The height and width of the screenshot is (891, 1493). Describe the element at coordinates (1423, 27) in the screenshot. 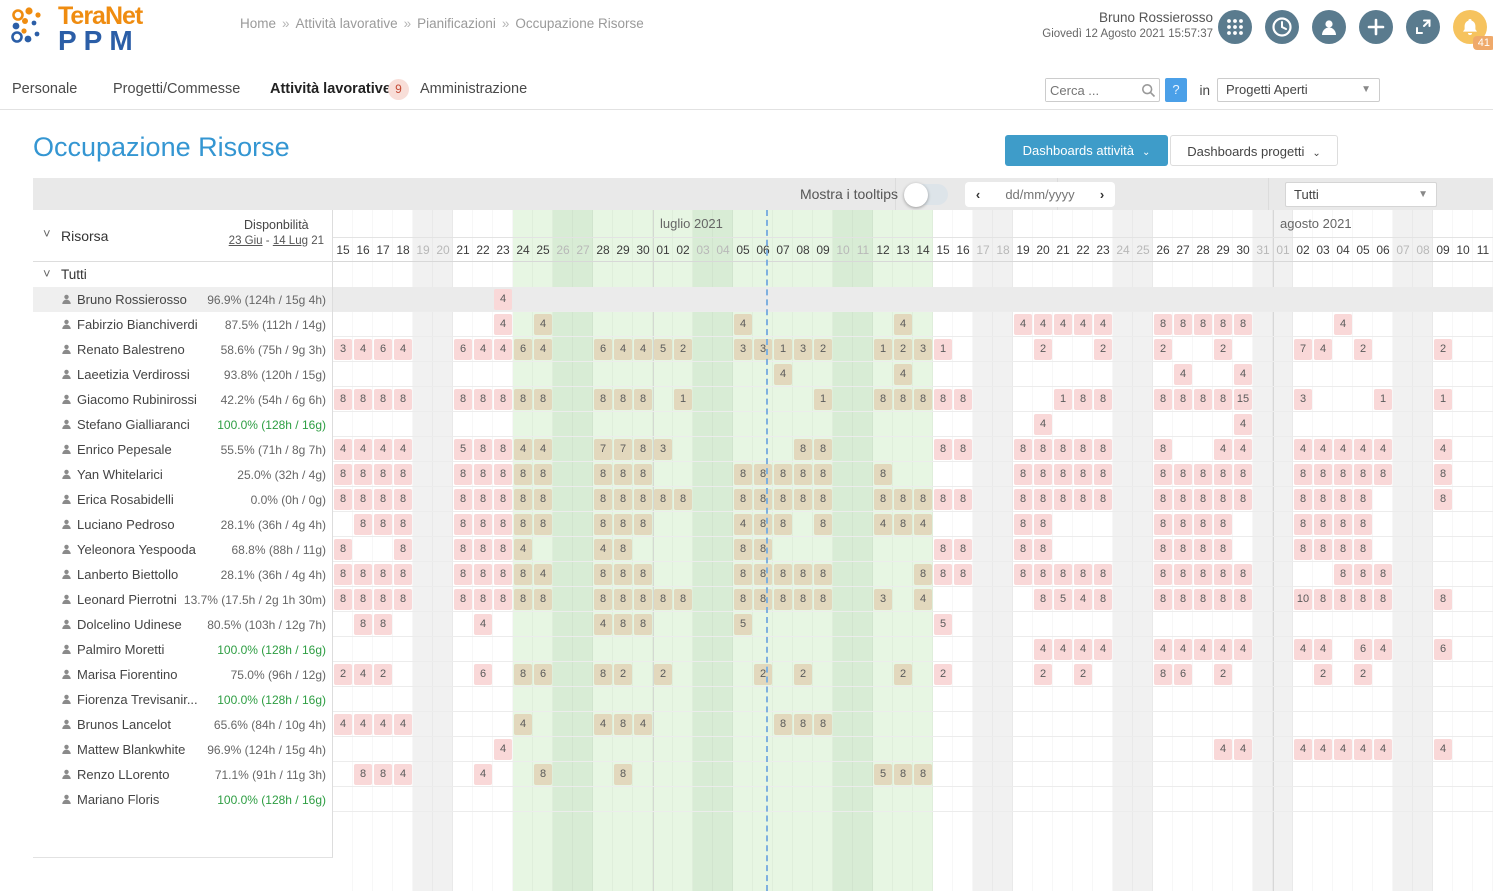

I see `expand-icon` at that location.